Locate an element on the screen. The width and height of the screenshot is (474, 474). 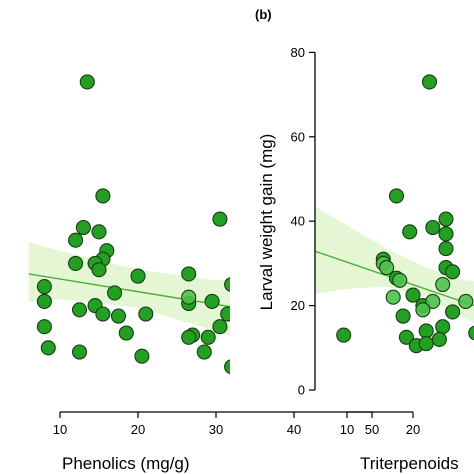
x-tick-label: 30 is located at coordinates (216, 429).